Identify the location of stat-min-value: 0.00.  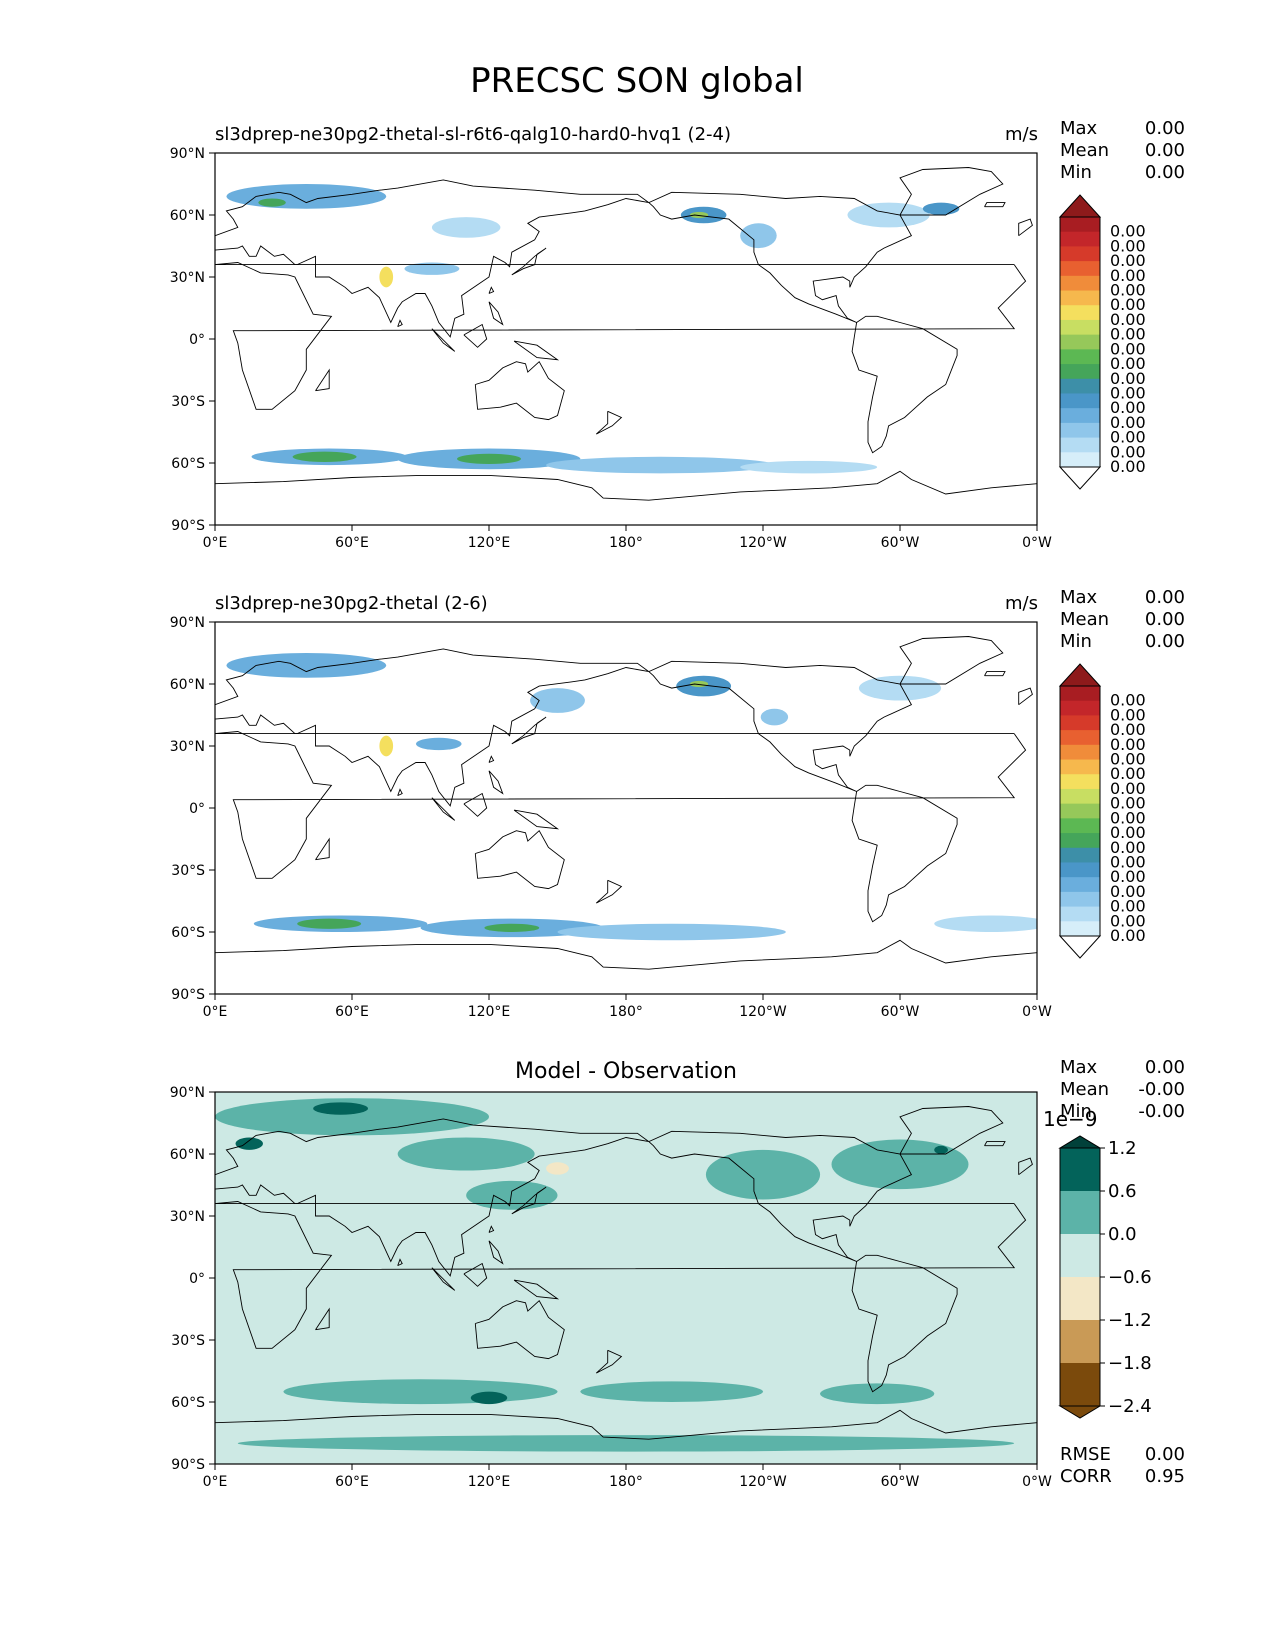
(1165, 641).